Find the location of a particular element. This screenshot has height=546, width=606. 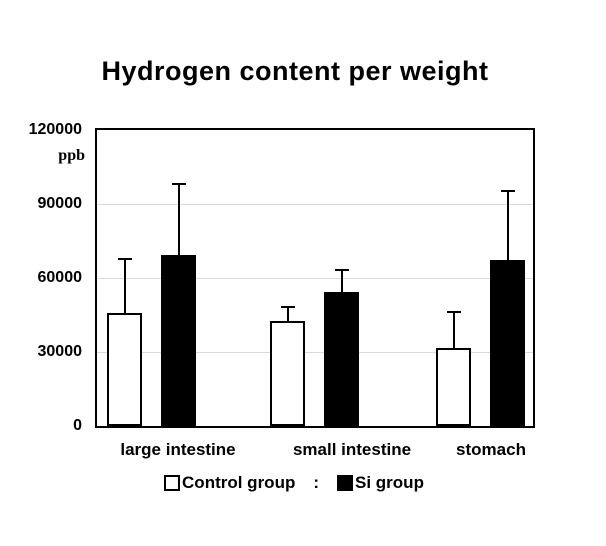

chart-title: Hydrogen content per weight is located at coordinates (295, 71).